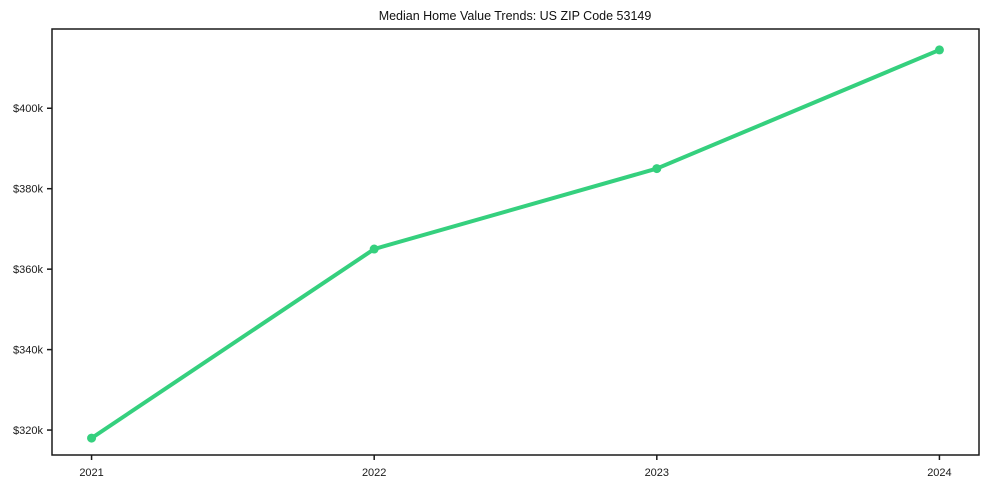  Describe the element at coordinates (374, 473) in the screenshot. I see `x-tick-label: 2022` at that location.